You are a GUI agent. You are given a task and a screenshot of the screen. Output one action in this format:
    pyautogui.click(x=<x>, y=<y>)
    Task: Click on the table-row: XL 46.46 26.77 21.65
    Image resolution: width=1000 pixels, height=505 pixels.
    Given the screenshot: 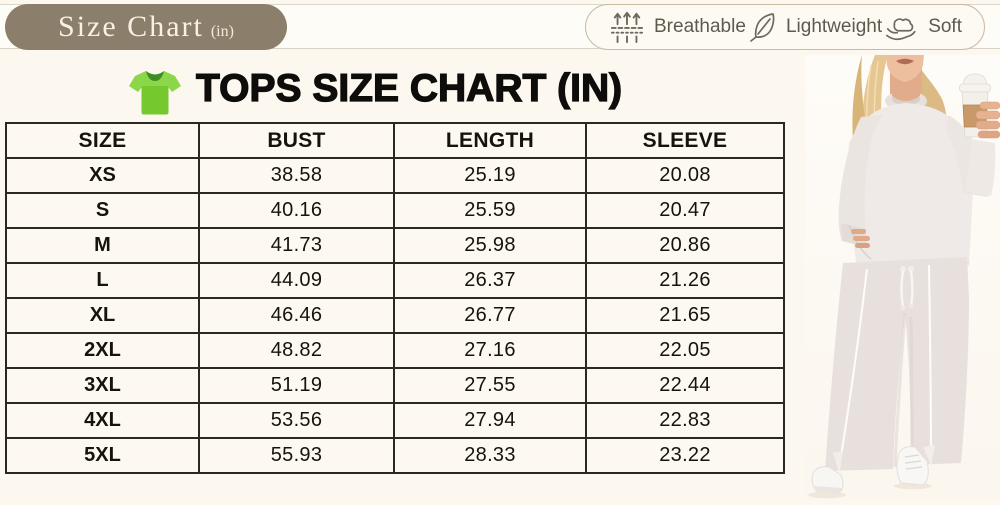 What is the action you would take?
    pyautogui.click(x=395, y=315)
    